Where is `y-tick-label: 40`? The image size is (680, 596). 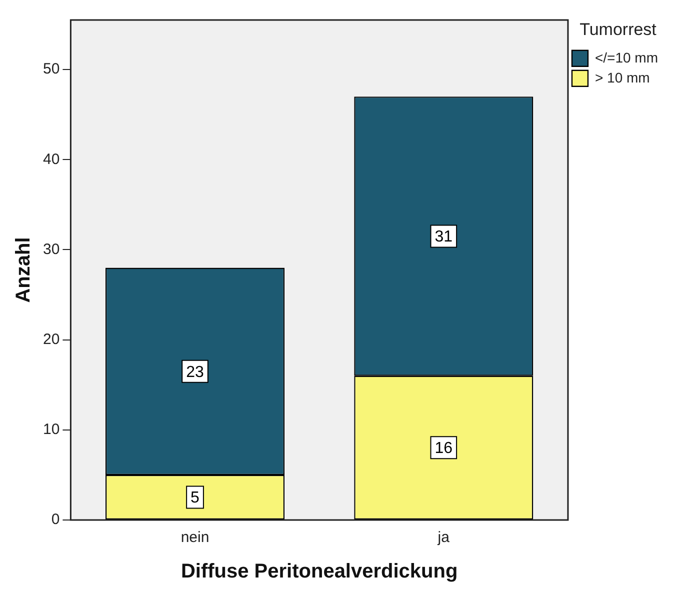
y-tick-label: 40 is located at coordinates (51, 159).